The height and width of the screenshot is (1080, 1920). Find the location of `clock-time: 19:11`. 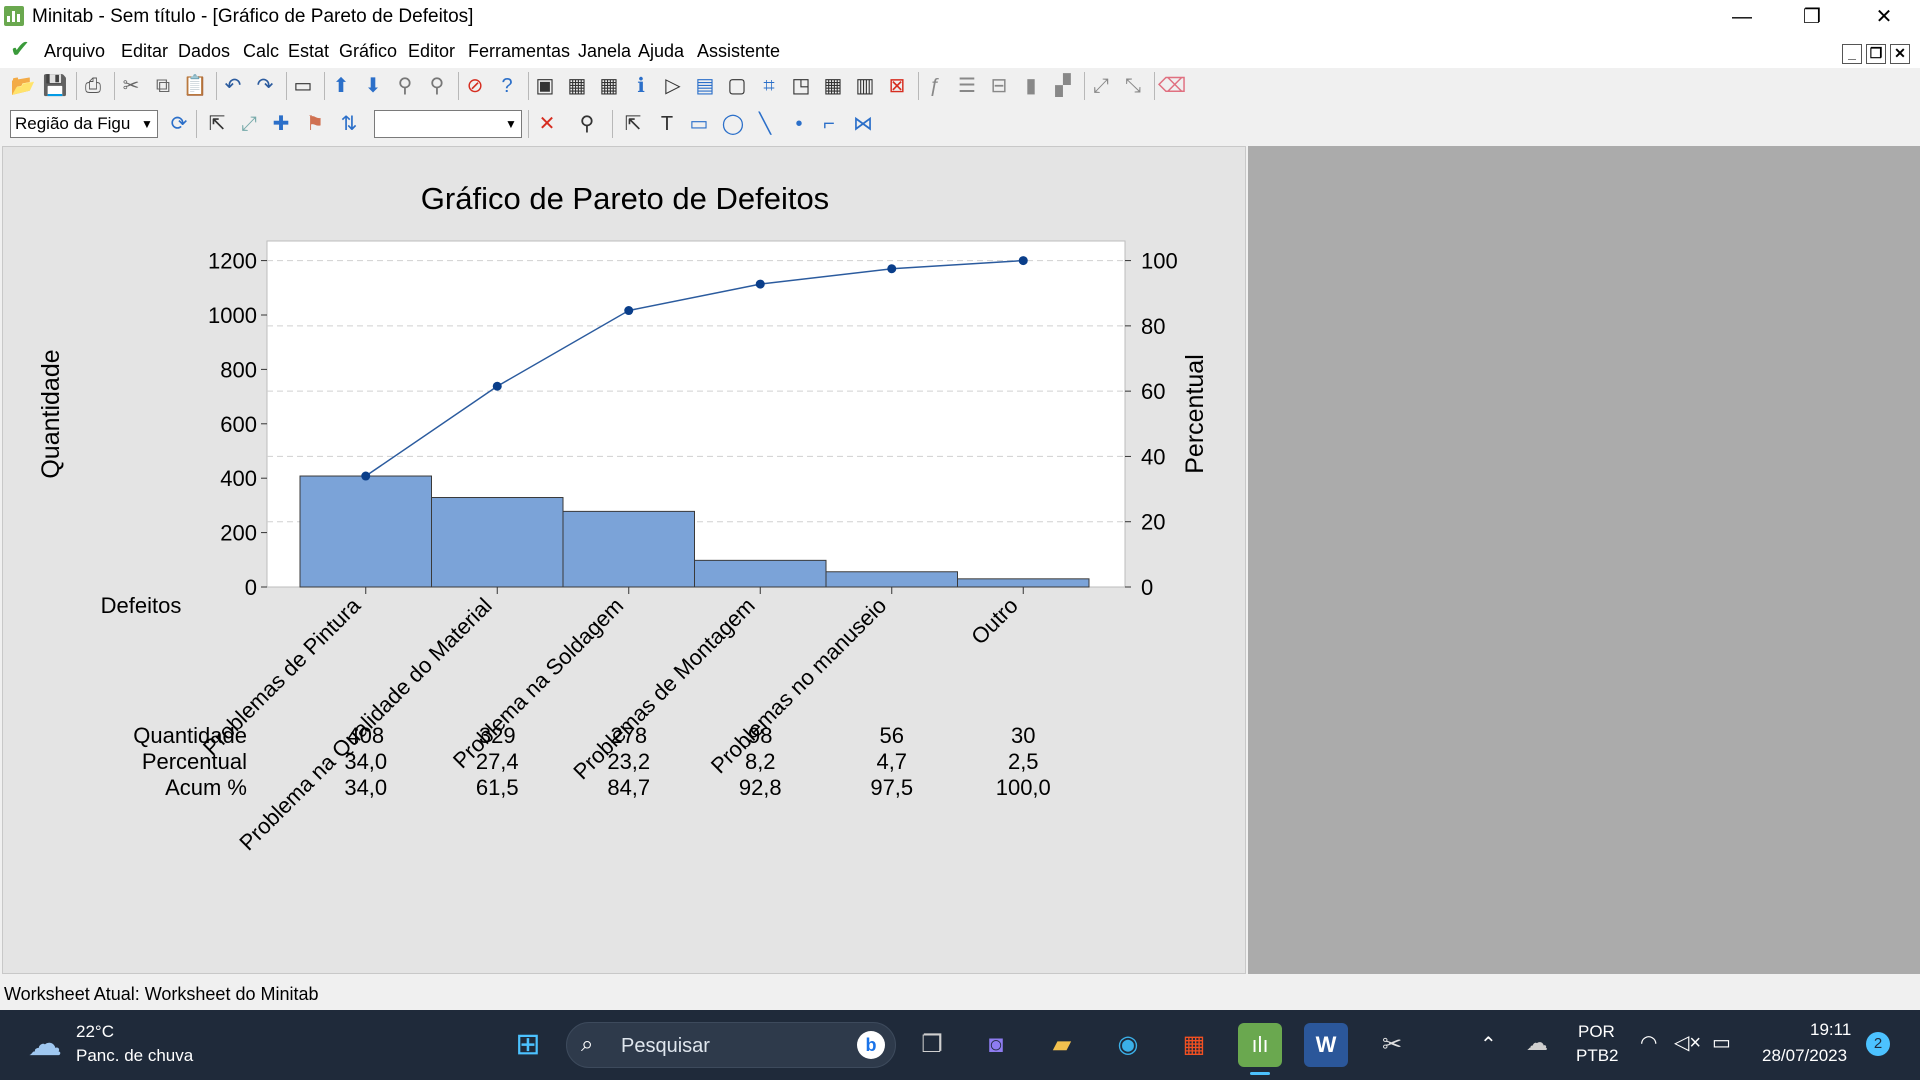

clock-time: 19:11 is located at coordinates (1831, 1029).